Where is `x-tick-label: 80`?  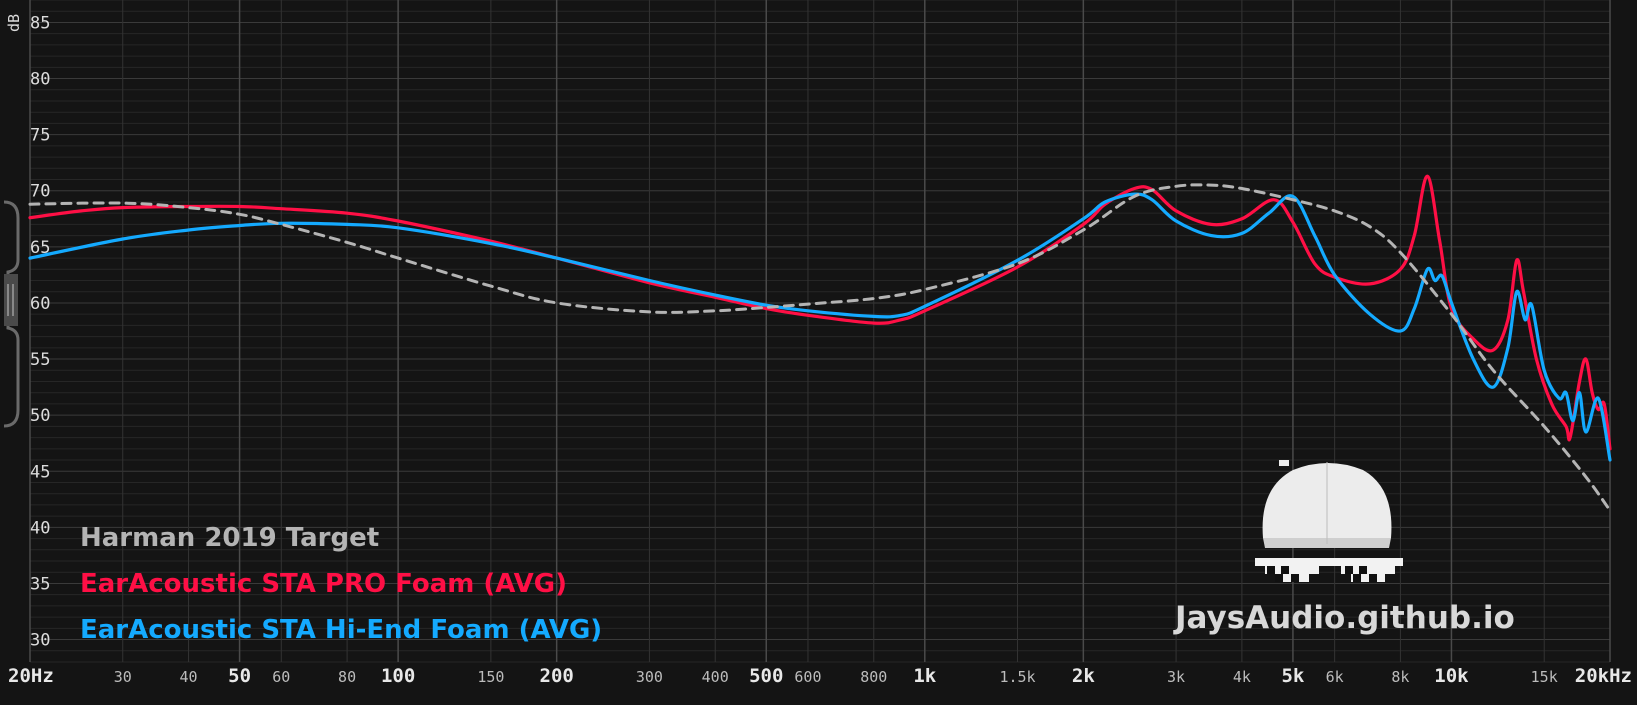
x-tick-label: 80 is located at coordinates (347, 677).